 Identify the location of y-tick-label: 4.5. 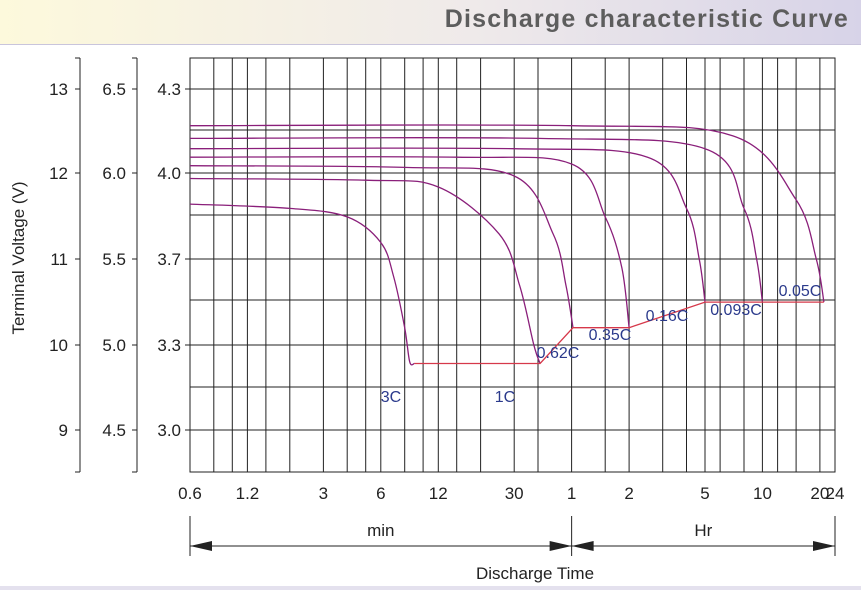
(114, 430).